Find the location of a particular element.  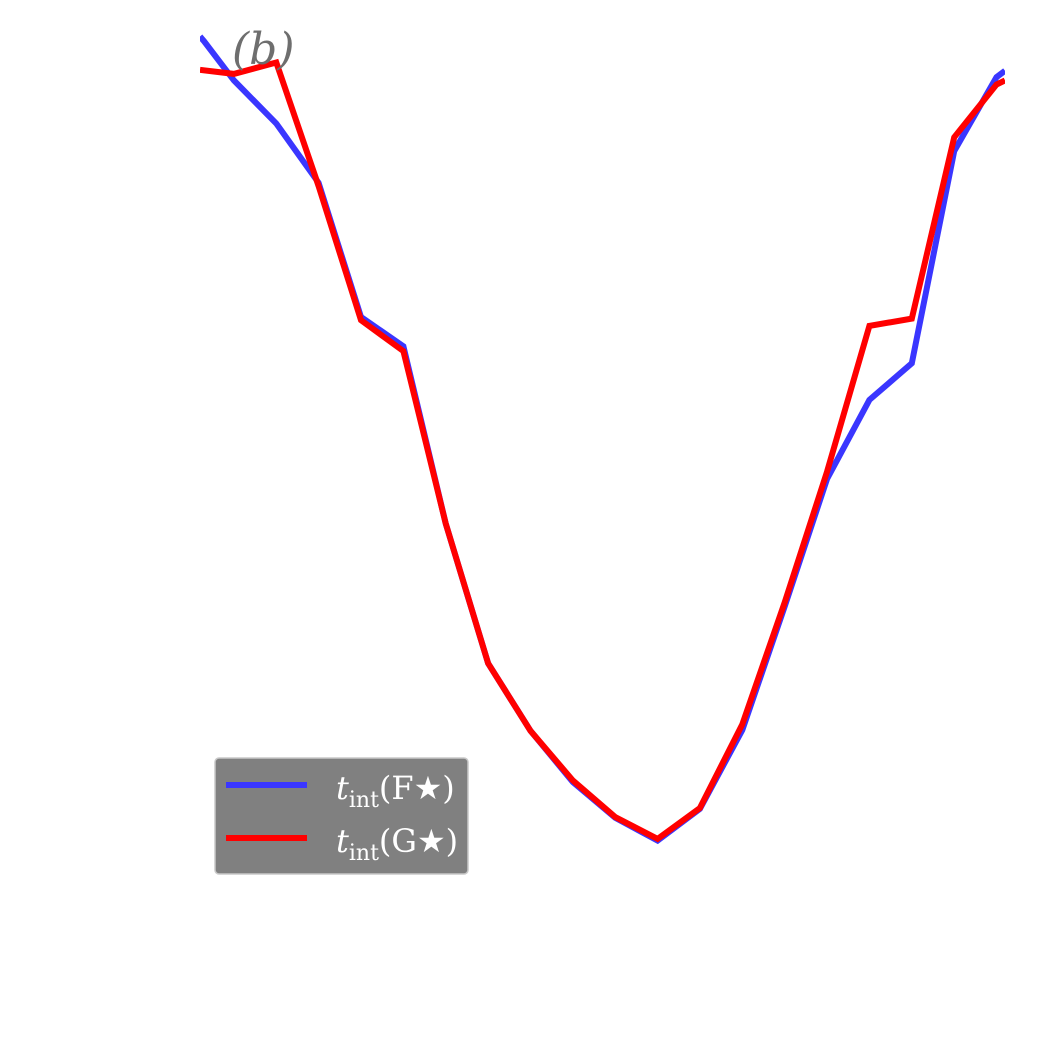

legend-entry-2: tint(G★) is located at coordinates (342, 844).